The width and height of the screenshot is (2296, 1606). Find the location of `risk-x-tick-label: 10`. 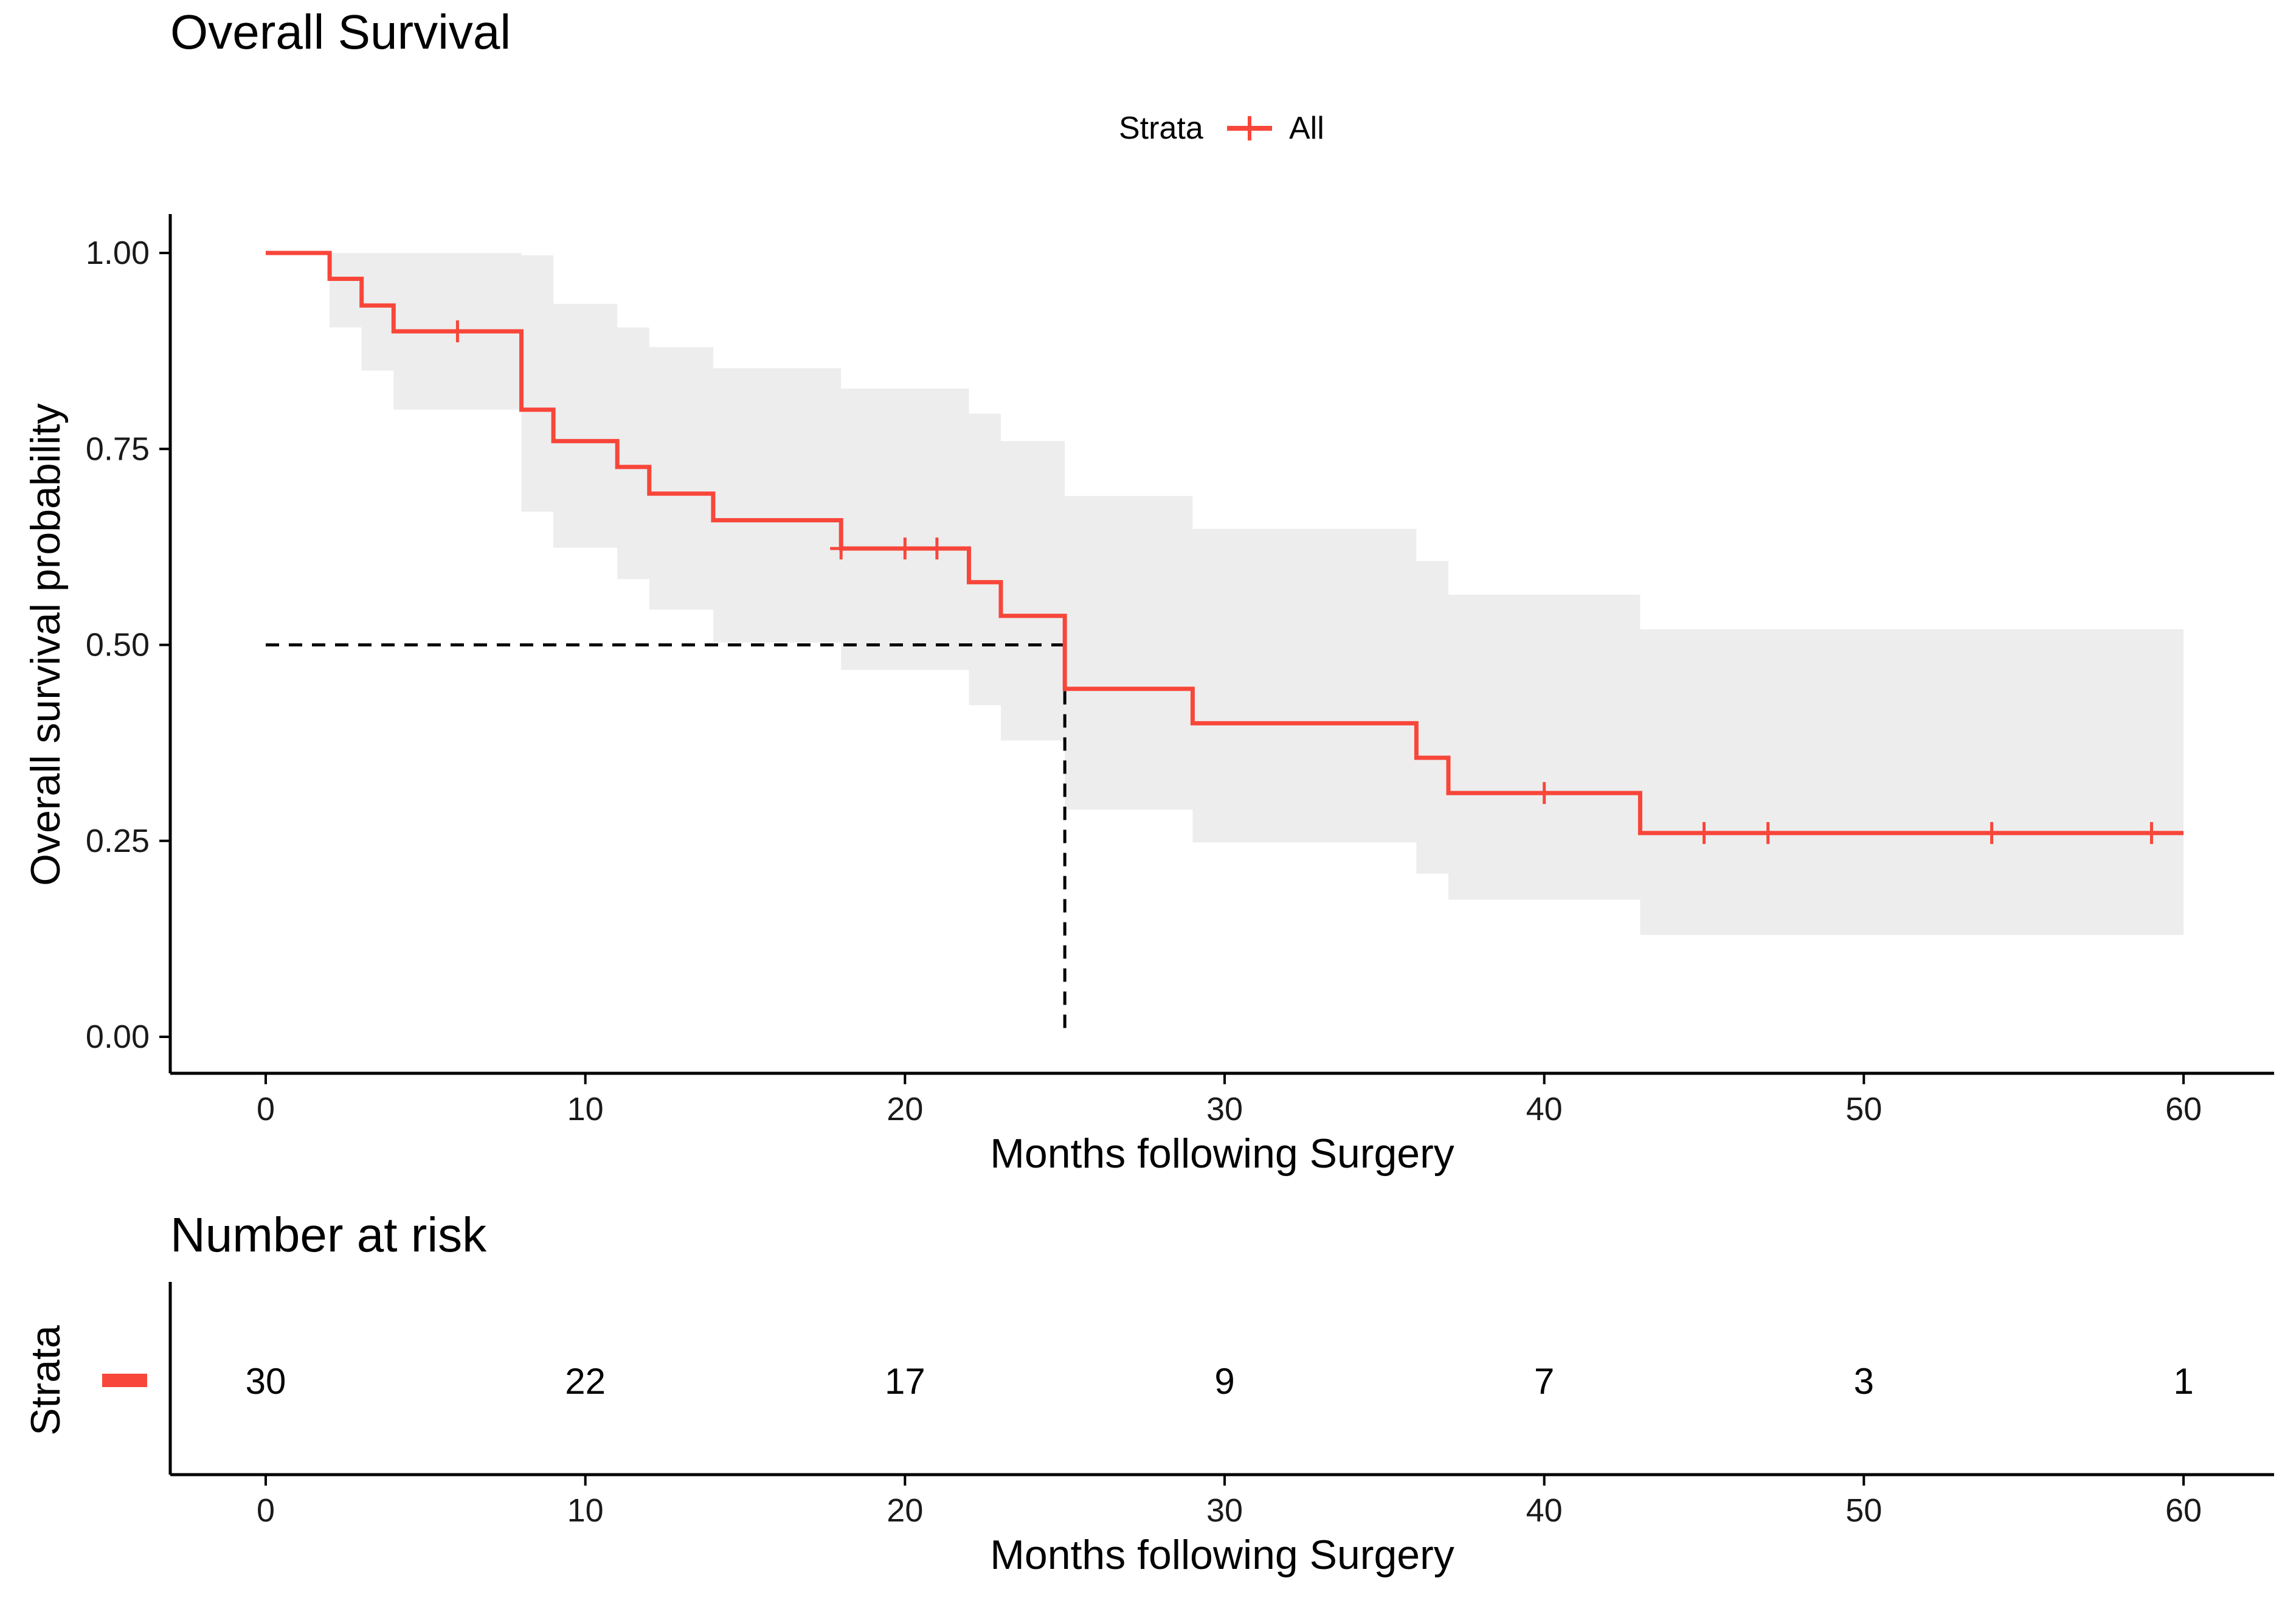

risk-x-tick-label: 10 is located at coordinates (585, 1510).